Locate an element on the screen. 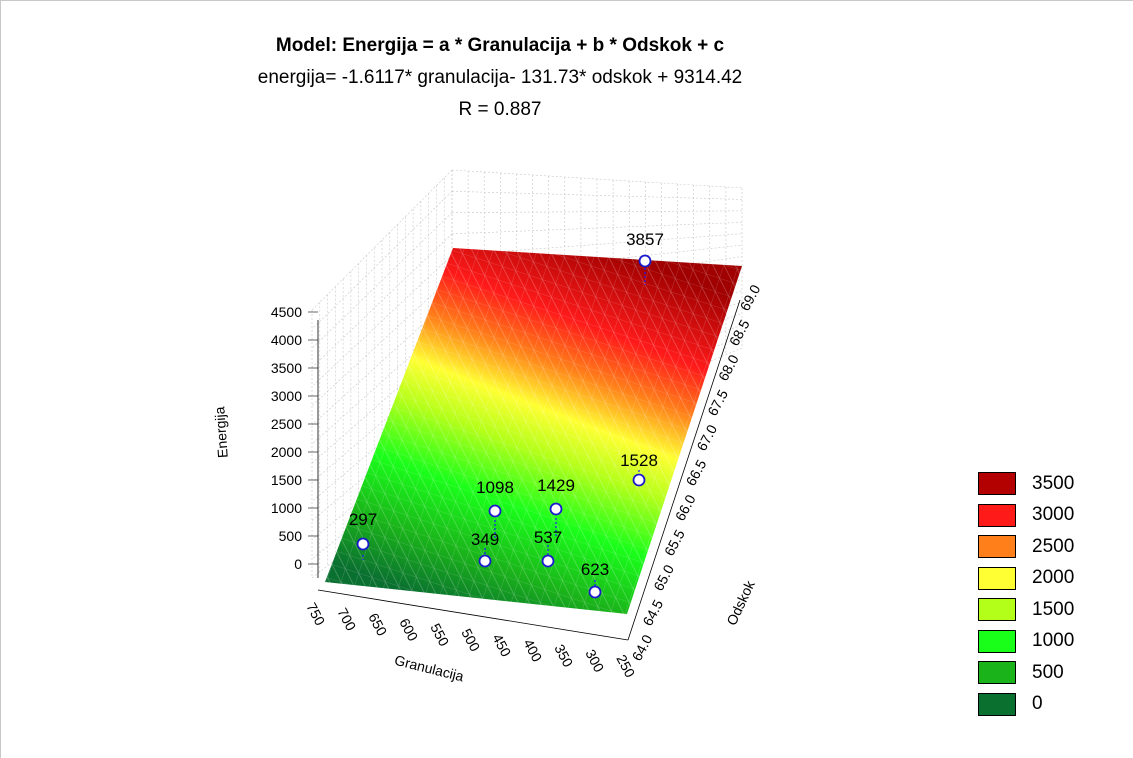 This screenshot has width=1133, height=758. x-tick-label: 400 is located at coordinates (532, 650).